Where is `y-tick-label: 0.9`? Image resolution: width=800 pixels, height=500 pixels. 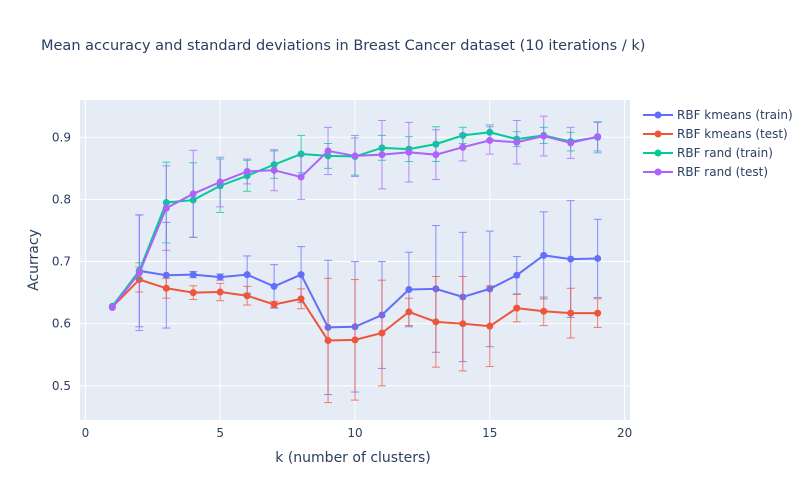
y-tick-label: 0.9 is located at coordinates (61, 137).